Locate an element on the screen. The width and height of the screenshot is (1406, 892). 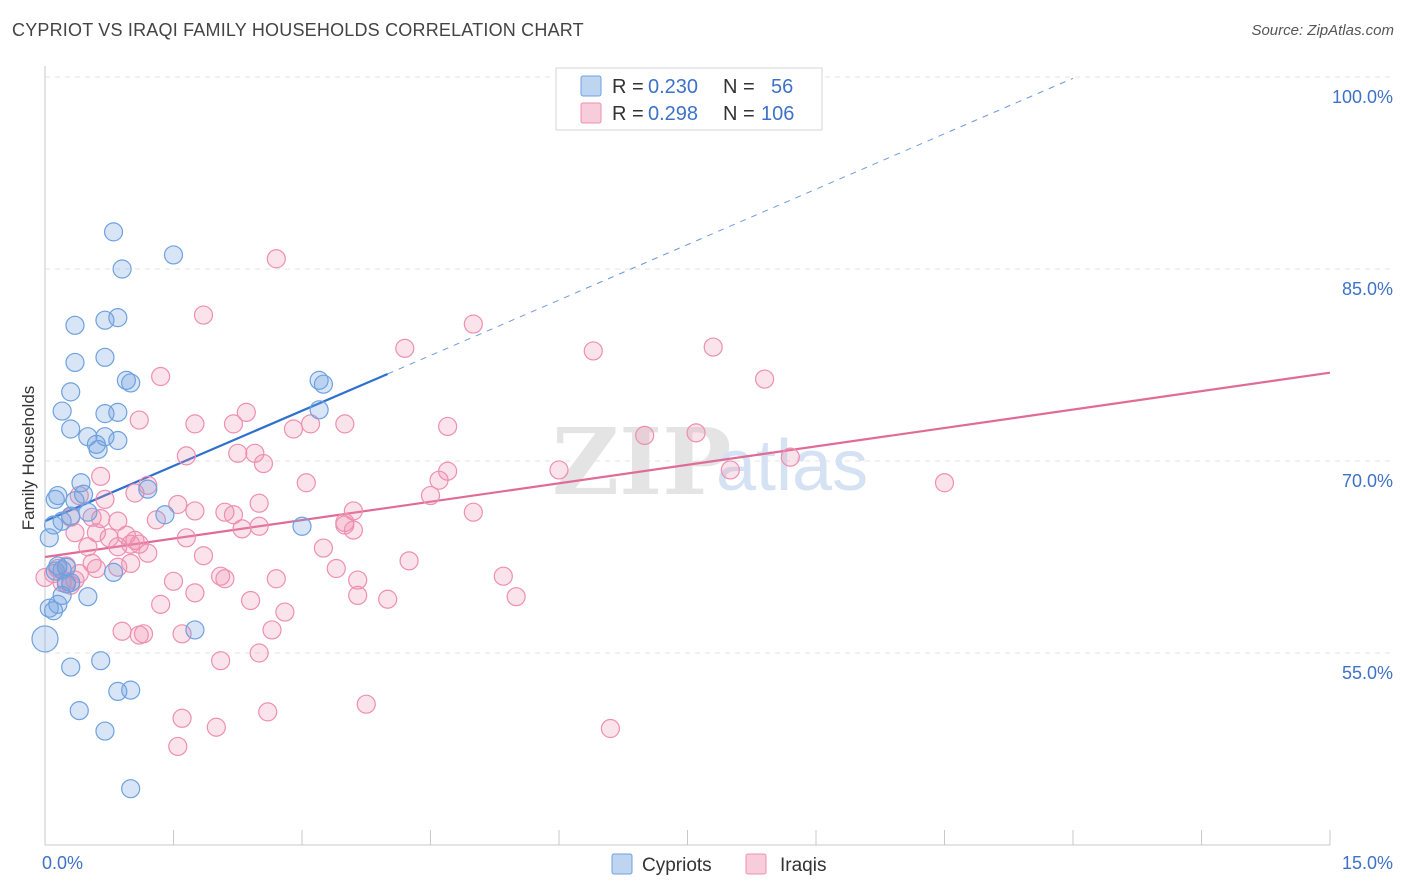
legend-box is located at coordinates (689, 99).